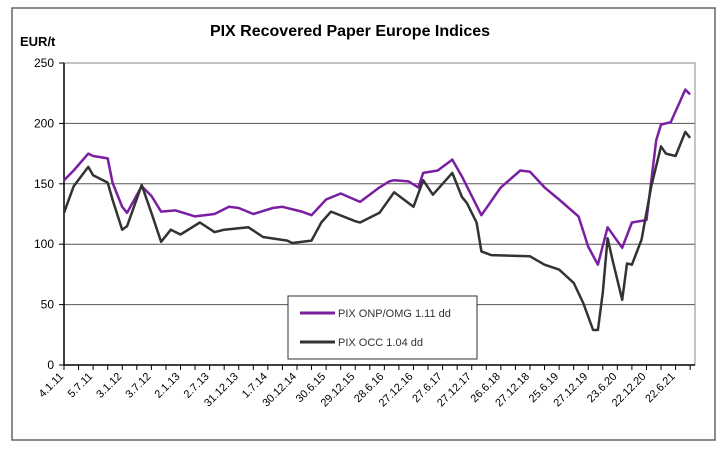 The height and width of the screenshot is (449, 727). Describe the element at coordinates (44, 244) in the screenshot. I see `y-tick-label: 100` at that location.